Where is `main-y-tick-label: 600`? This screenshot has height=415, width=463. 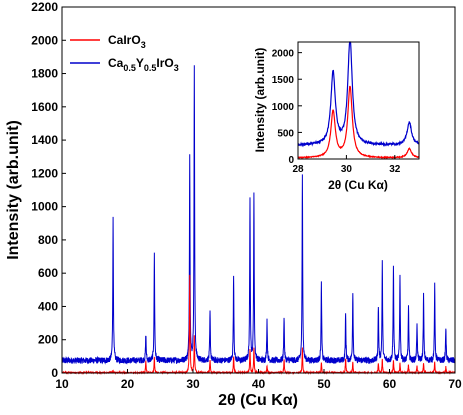
main-y-tick-label: 600 is located at coordinates (48, 273).